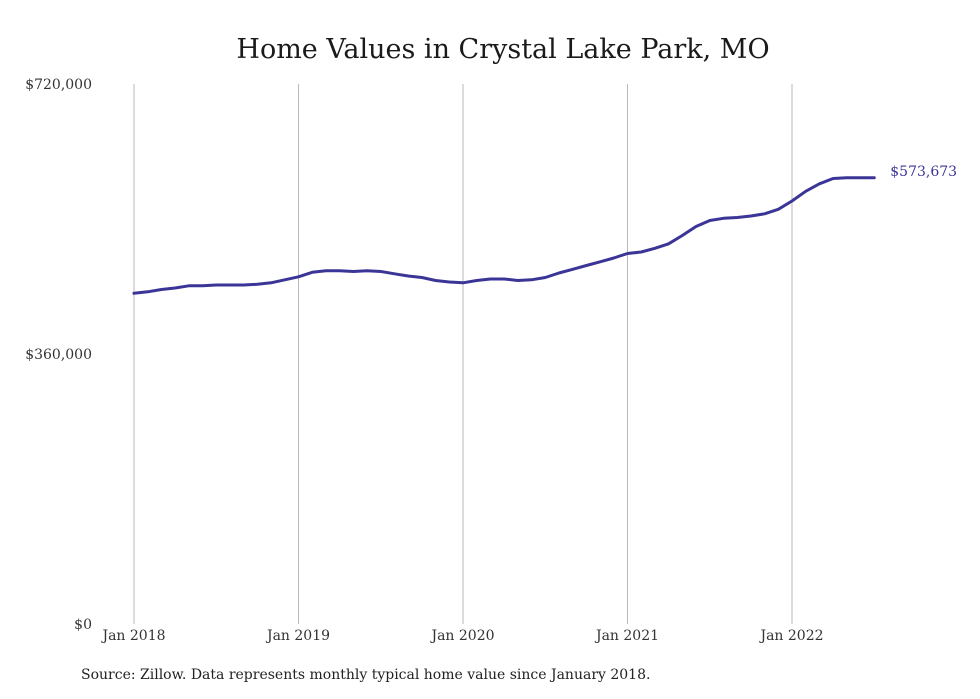 This screenshot has height=699, width=980. I want to click on end-value-label: $573,673, so click(923, 172).